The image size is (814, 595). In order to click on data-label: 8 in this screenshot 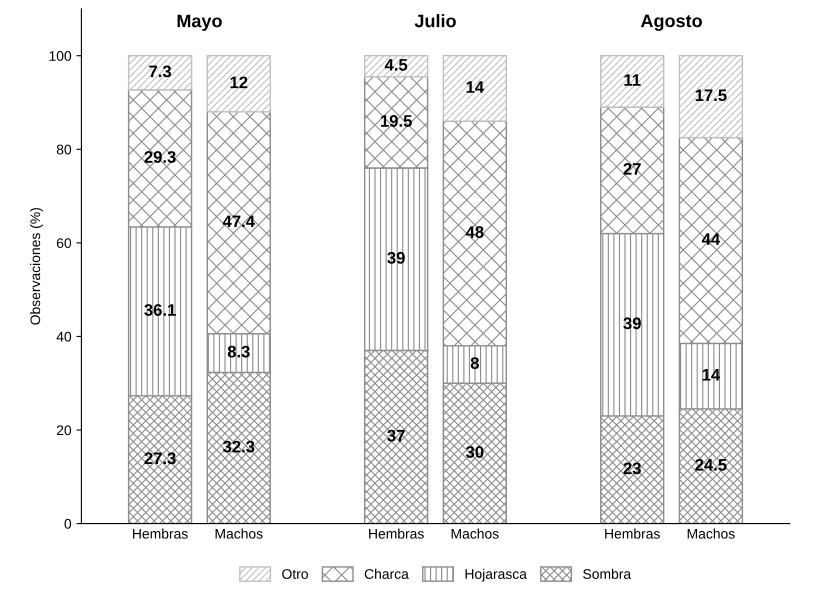, I will do `click(474, 363)`.